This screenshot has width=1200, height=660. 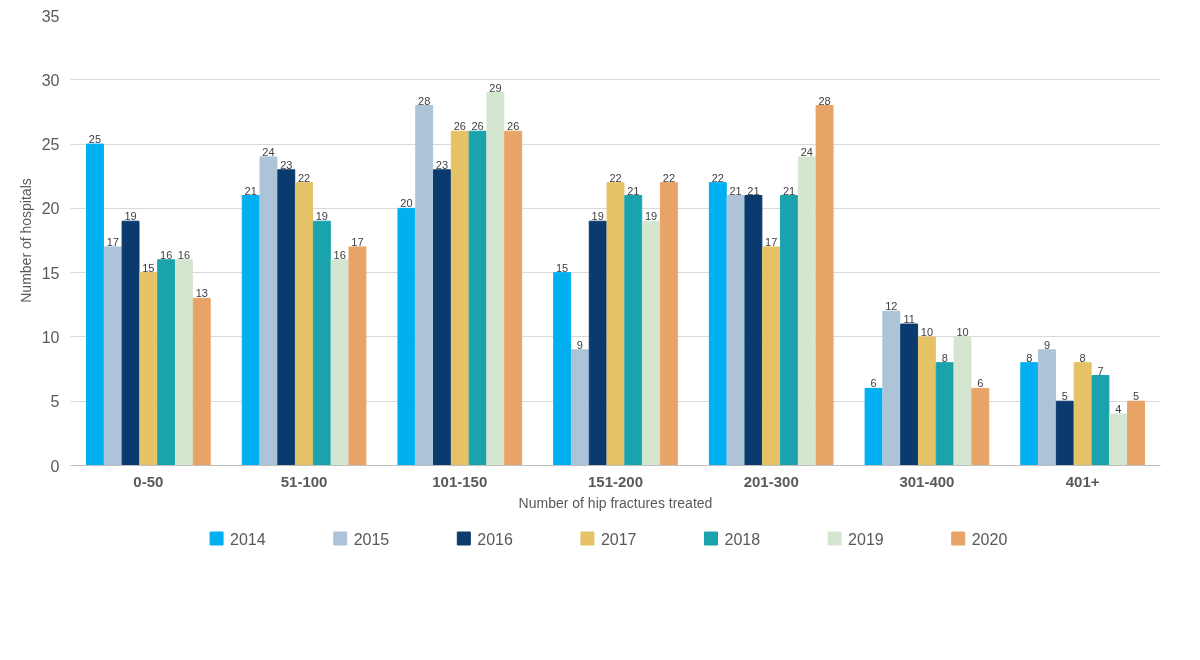 What do you see at coordinates (806, 151) in the screenshot?
I see `data-label: 24` at bounding box center [806, 151].